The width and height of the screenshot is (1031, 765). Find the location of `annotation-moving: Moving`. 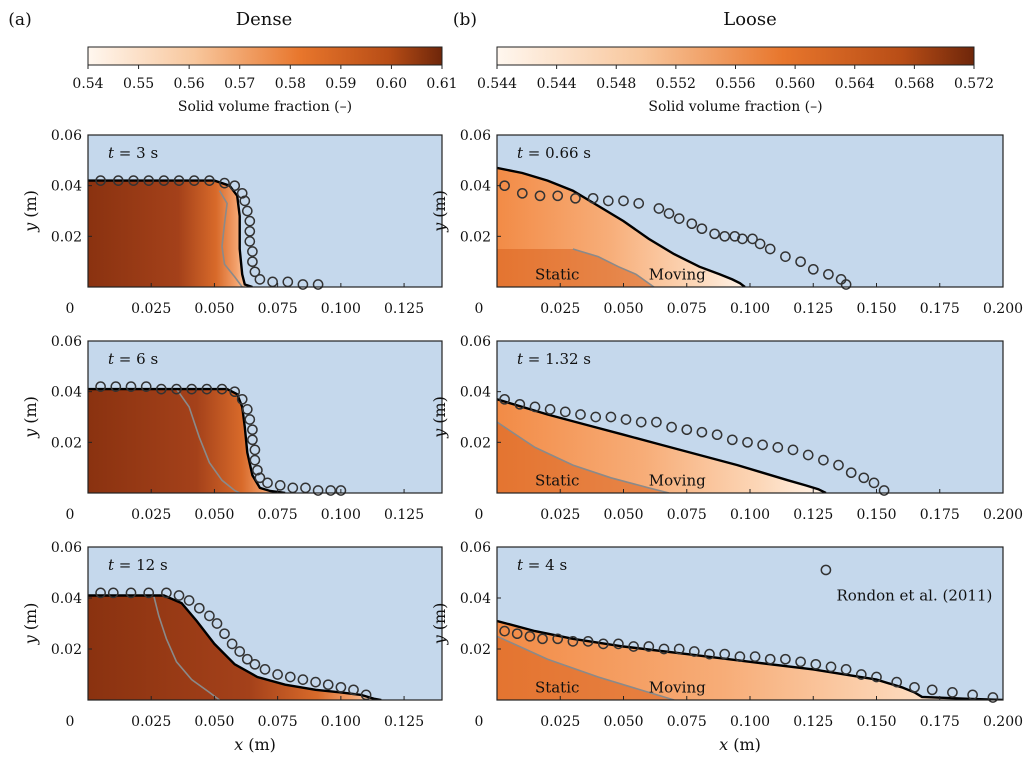

annotation-moving: Moving is located at coordinates (677, 480).